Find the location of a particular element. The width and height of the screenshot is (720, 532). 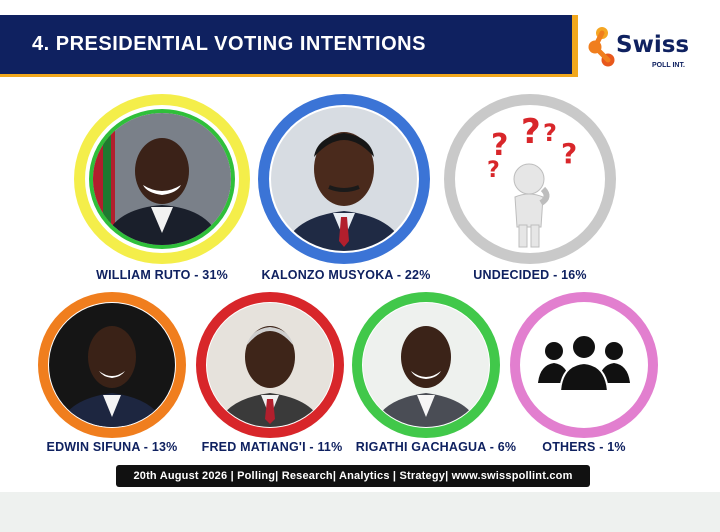

ring-ruto is located at coordinates (162, 179).